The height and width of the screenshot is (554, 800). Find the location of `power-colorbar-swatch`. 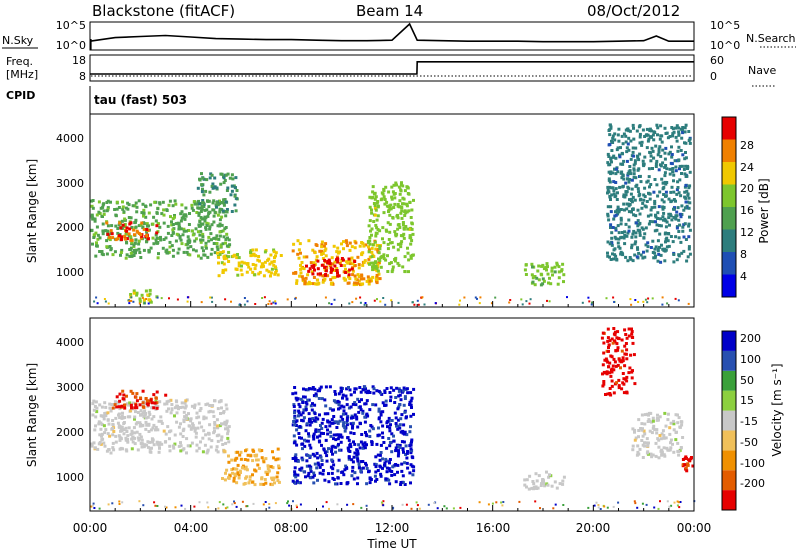

power-colorbar-swatch is located at coordinates (729, 263).